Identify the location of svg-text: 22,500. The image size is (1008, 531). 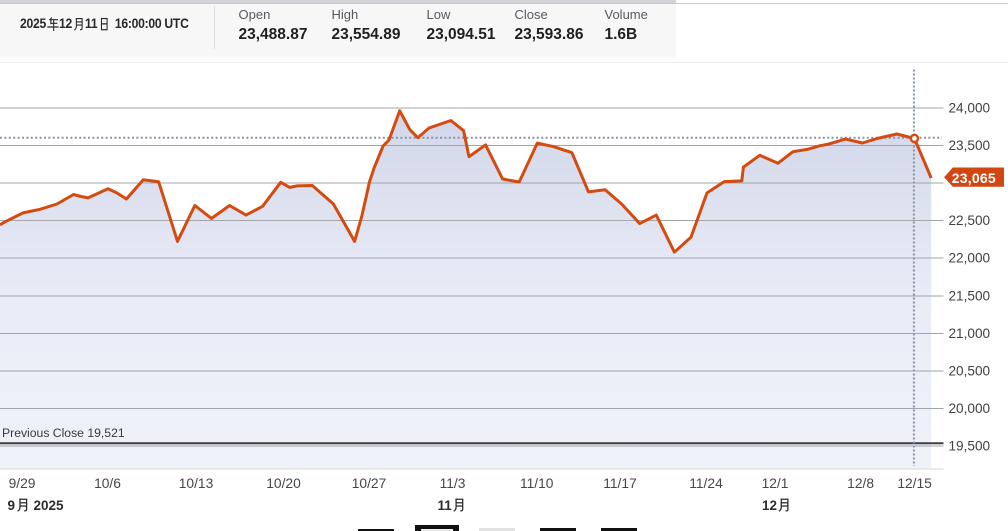
(970, 220).